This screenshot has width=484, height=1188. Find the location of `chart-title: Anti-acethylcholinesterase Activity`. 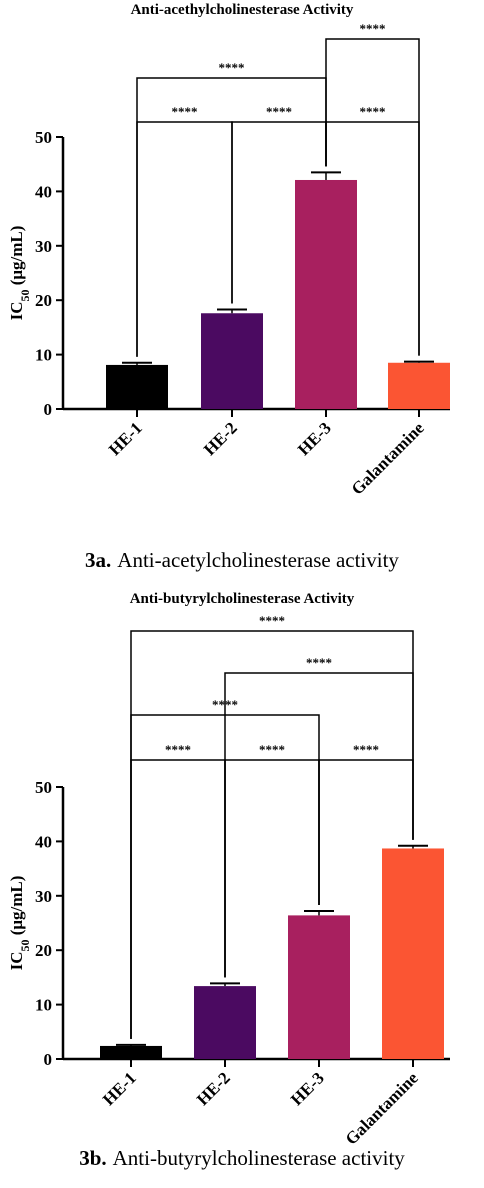

chart-title: Anti-acethylcholinesterase Activity is located at coordinates (242, 10).